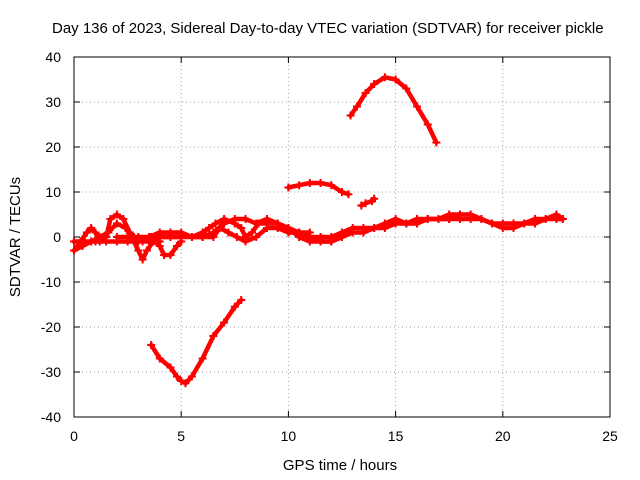 The height and width of the screenshot is (480, 640). What do you see at coordinates (57, 237) in the screenshot?
I see `y-tick-label: 0` at bounding box center [57, 237].